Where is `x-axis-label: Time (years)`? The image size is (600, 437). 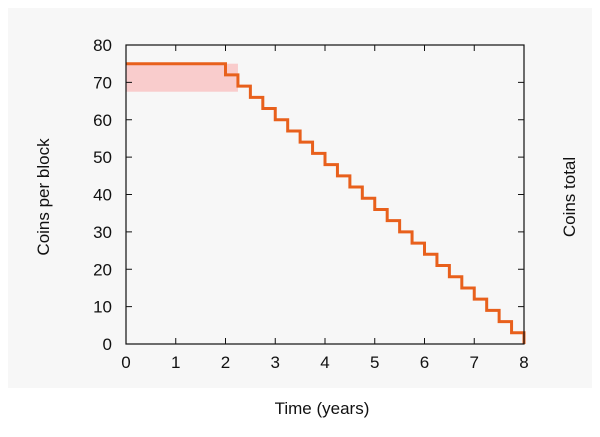 x-axis-label: Time (years) is located at coordinates (322, 408).